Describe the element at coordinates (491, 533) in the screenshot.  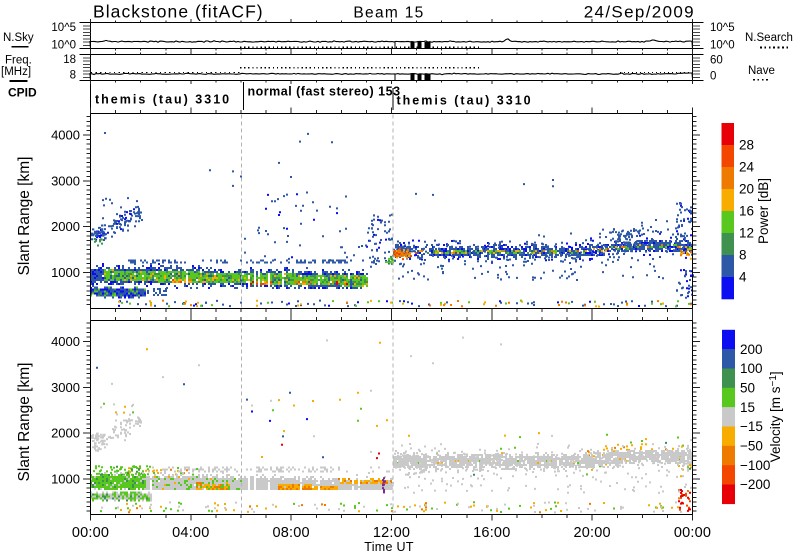
I see `svg-text: 16:00` at that location.